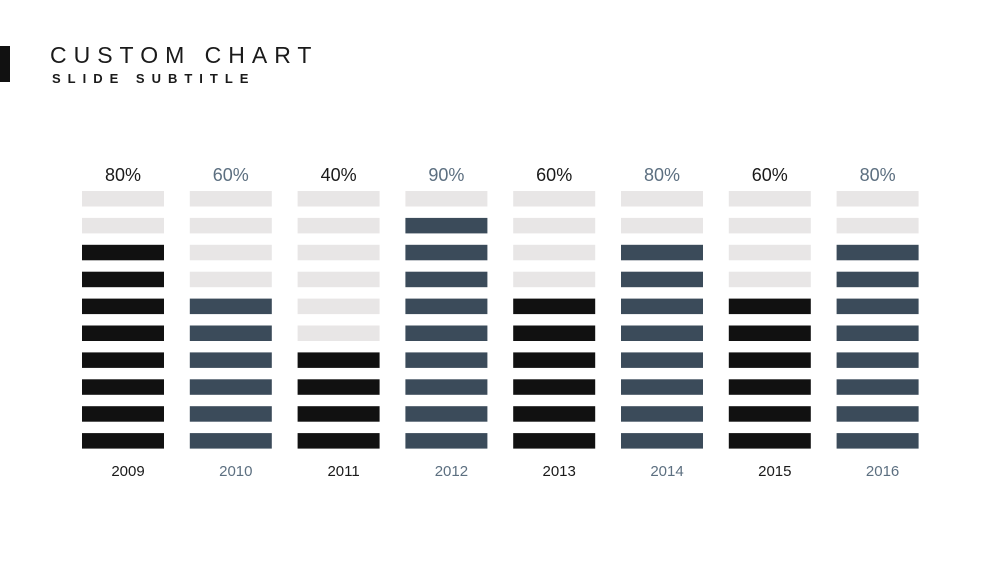  I want to click on bar-2013: 60% 2013, so click(554, 322).